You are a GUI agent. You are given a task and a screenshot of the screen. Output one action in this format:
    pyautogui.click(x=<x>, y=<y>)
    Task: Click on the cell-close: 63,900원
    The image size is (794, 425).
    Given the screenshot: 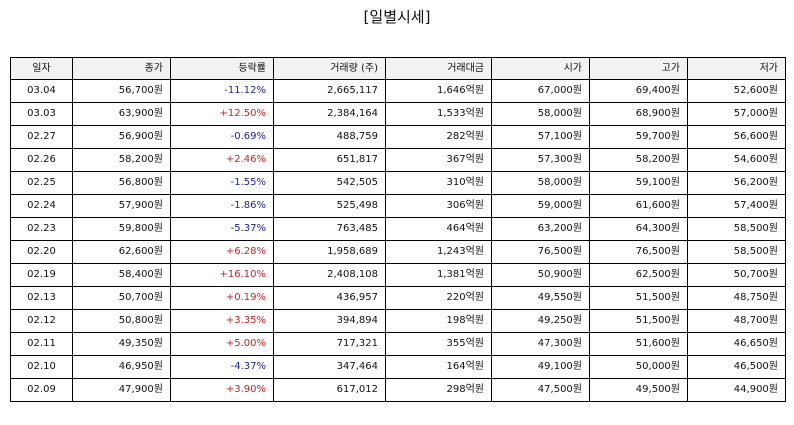 What is the action you would take?
    pyautogui.click(x=121, y=114)
    